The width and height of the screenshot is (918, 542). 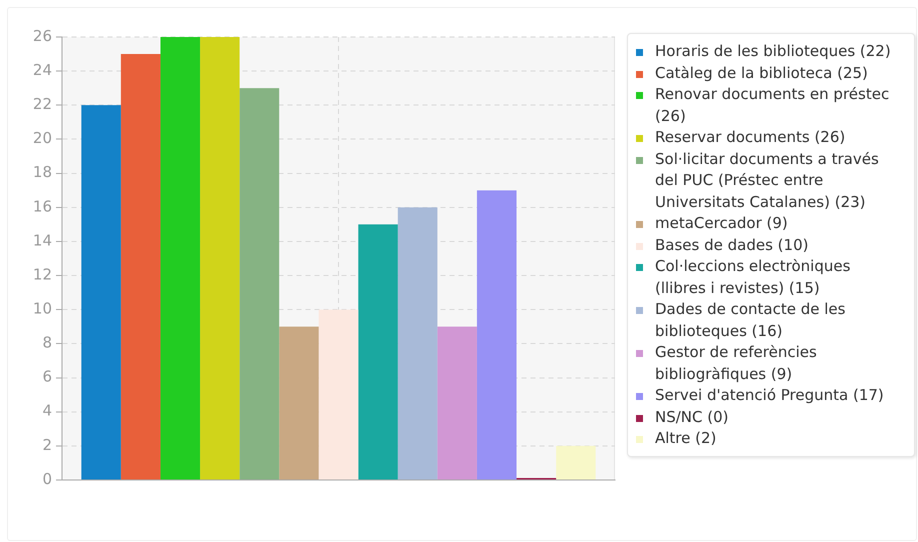 I want to click on y-tick-label: 22, so click(x=42, y=104).